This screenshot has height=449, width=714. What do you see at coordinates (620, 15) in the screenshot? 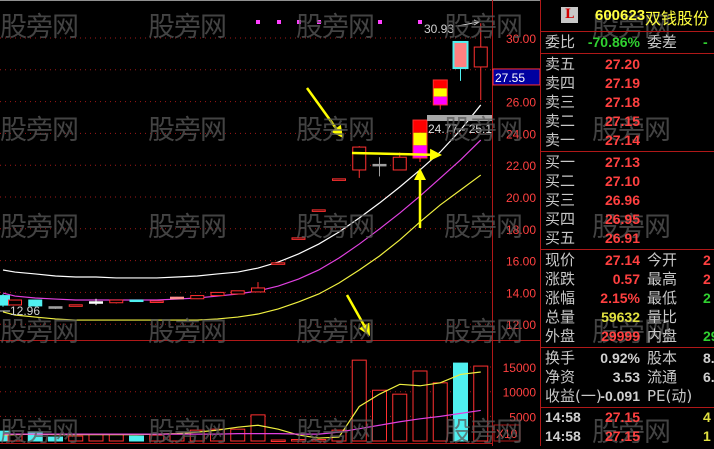
I see `stock-code: 600623` at bounding box center [620, 15].